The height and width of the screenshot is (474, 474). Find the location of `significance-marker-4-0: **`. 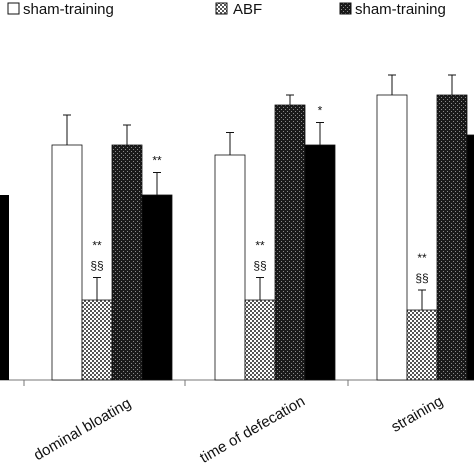

significance-marker-4-0: ** is located at coordinates (422, 258).